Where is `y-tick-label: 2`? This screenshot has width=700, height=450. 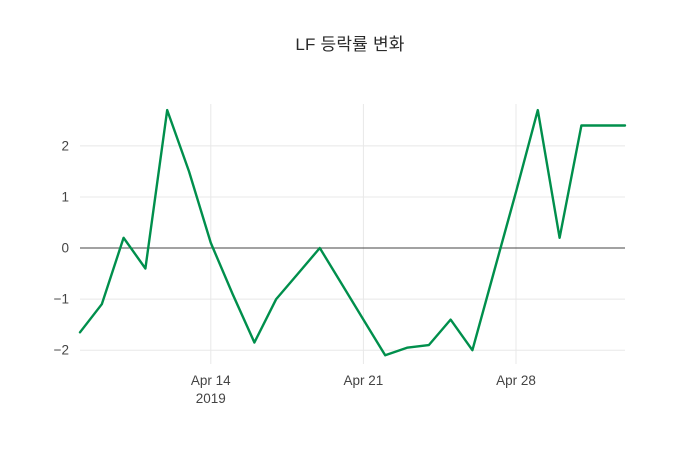
y-tick-label: 2 is located at coordinates (65, 145).